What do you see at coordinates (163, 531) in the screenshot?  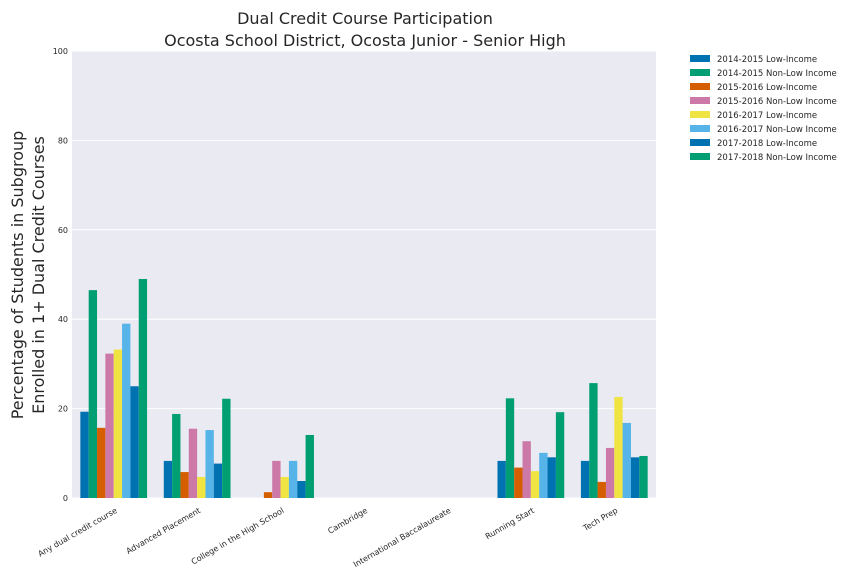 I see `x-tick-label: Advanced Placement` at bounding box center [163, 531].